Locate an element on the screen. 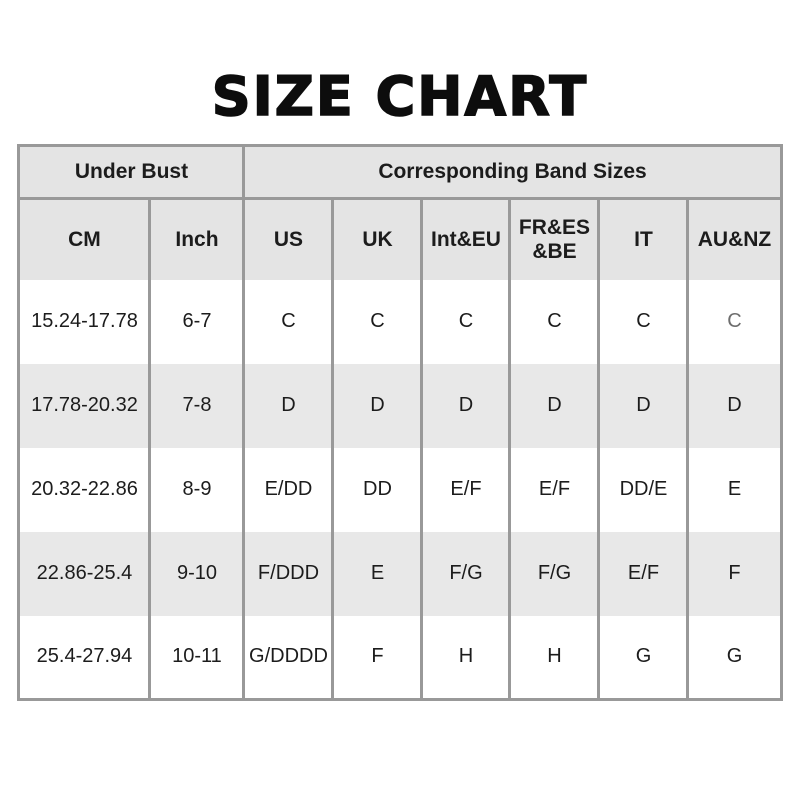  cell-size-uk: D is located at coordinates (376, 405).